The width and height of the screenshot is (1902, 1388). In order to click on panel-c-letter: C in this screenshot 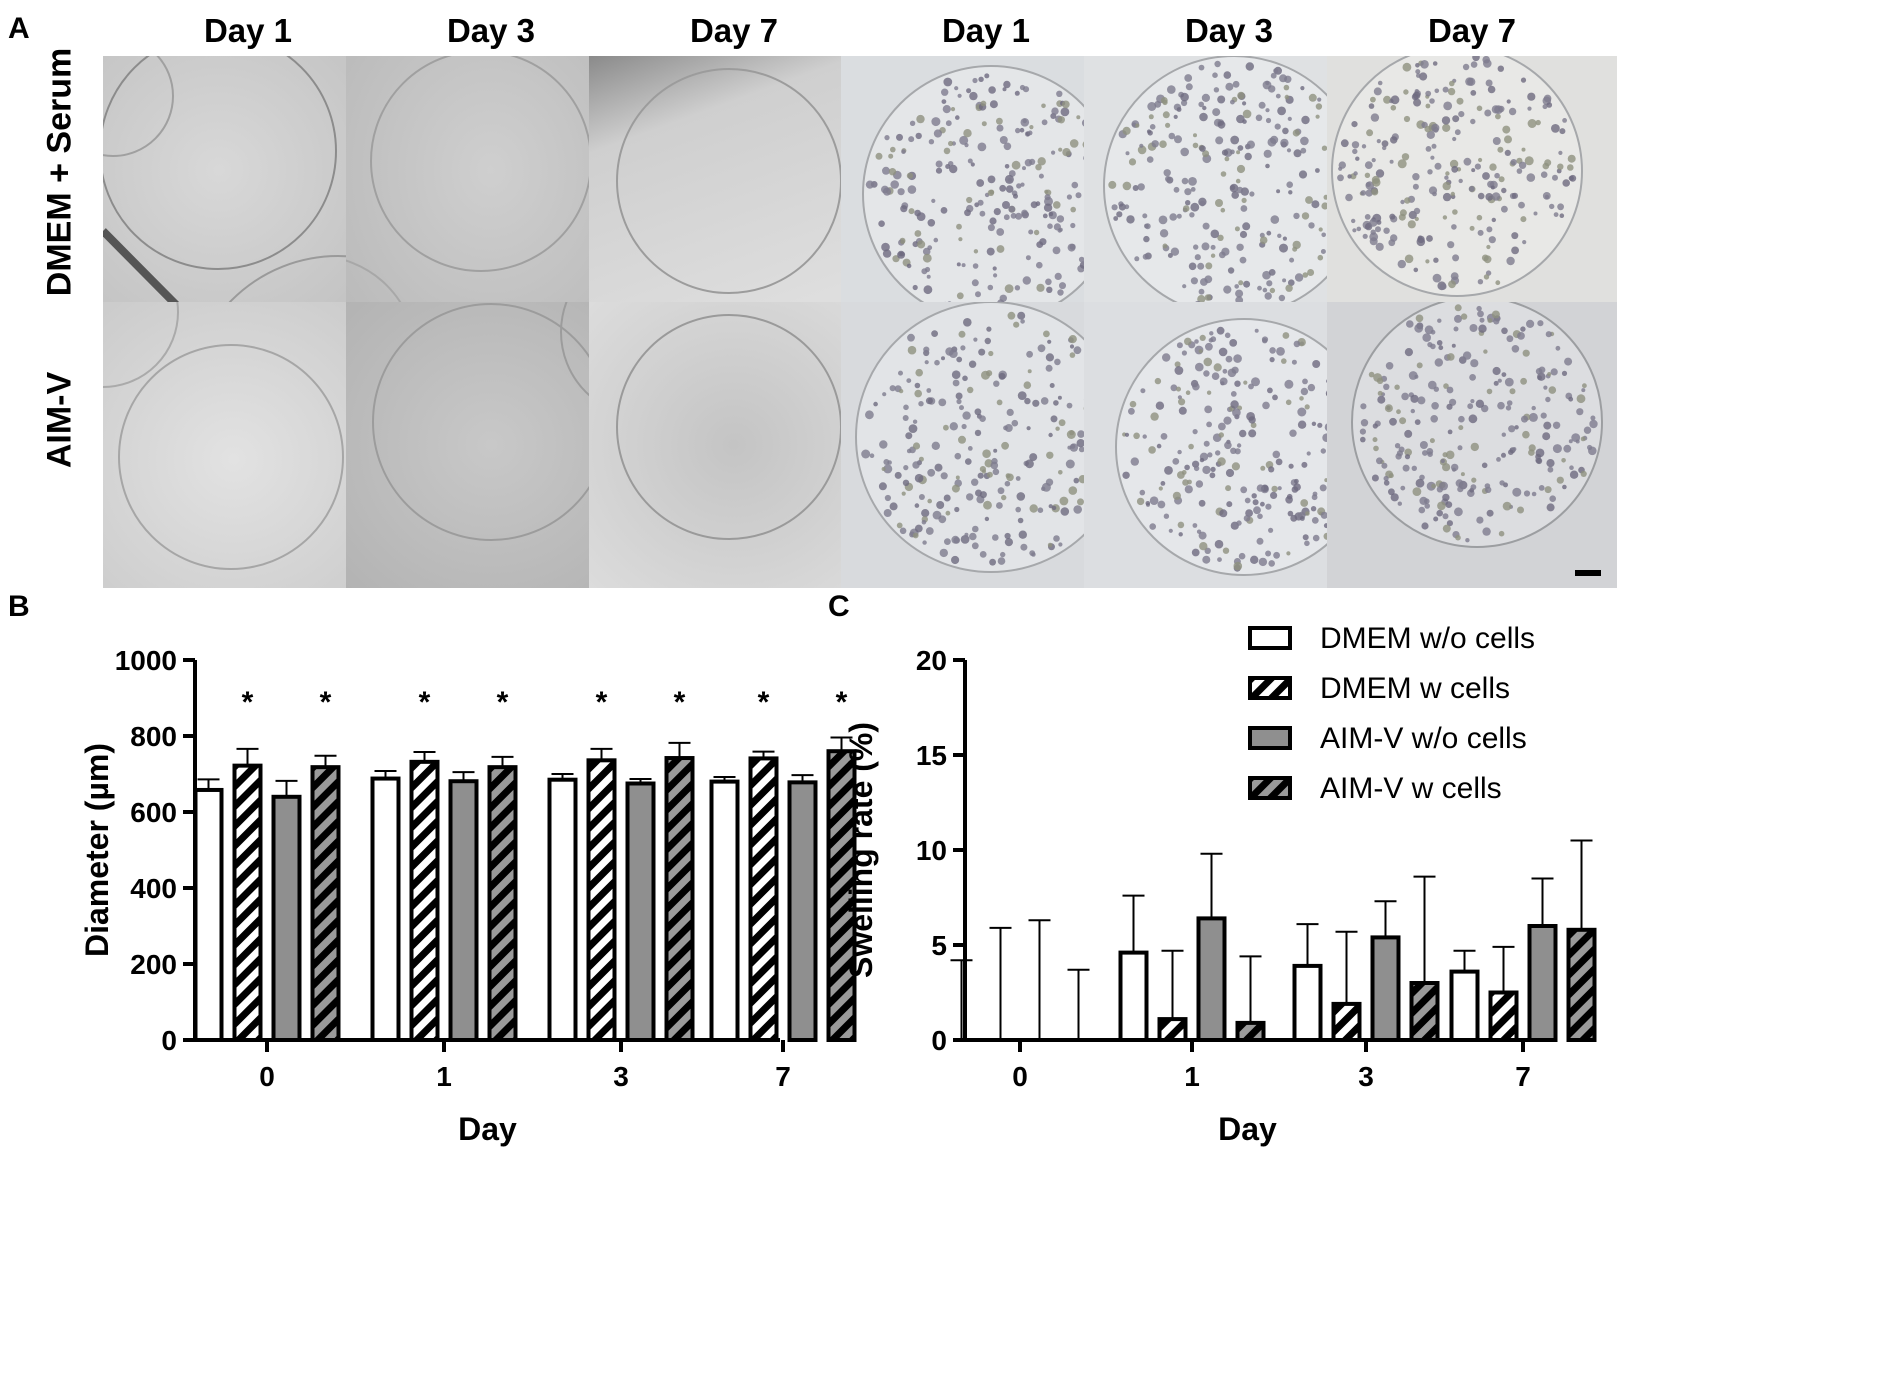, I will do `click(839, 606)`.